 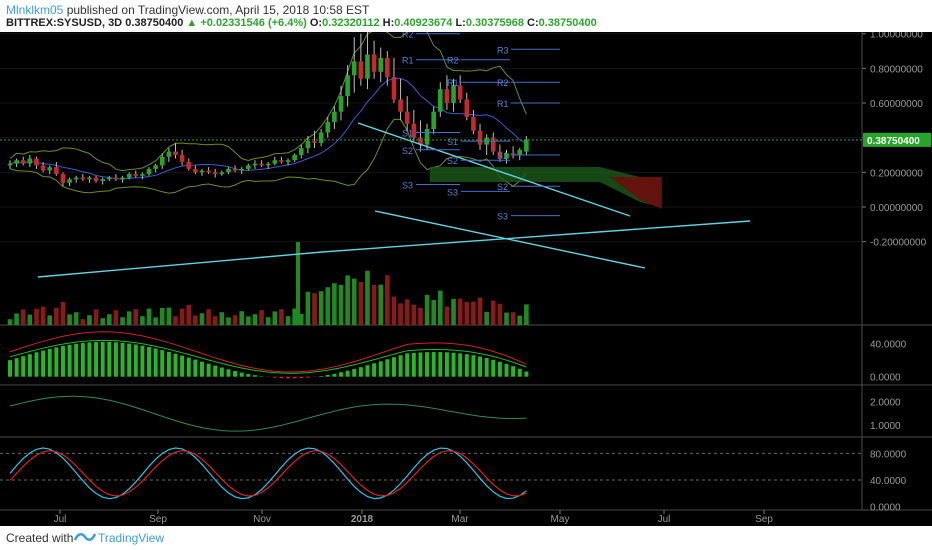 I want to click on stochastic-k-line, so click(x=268, y=473).